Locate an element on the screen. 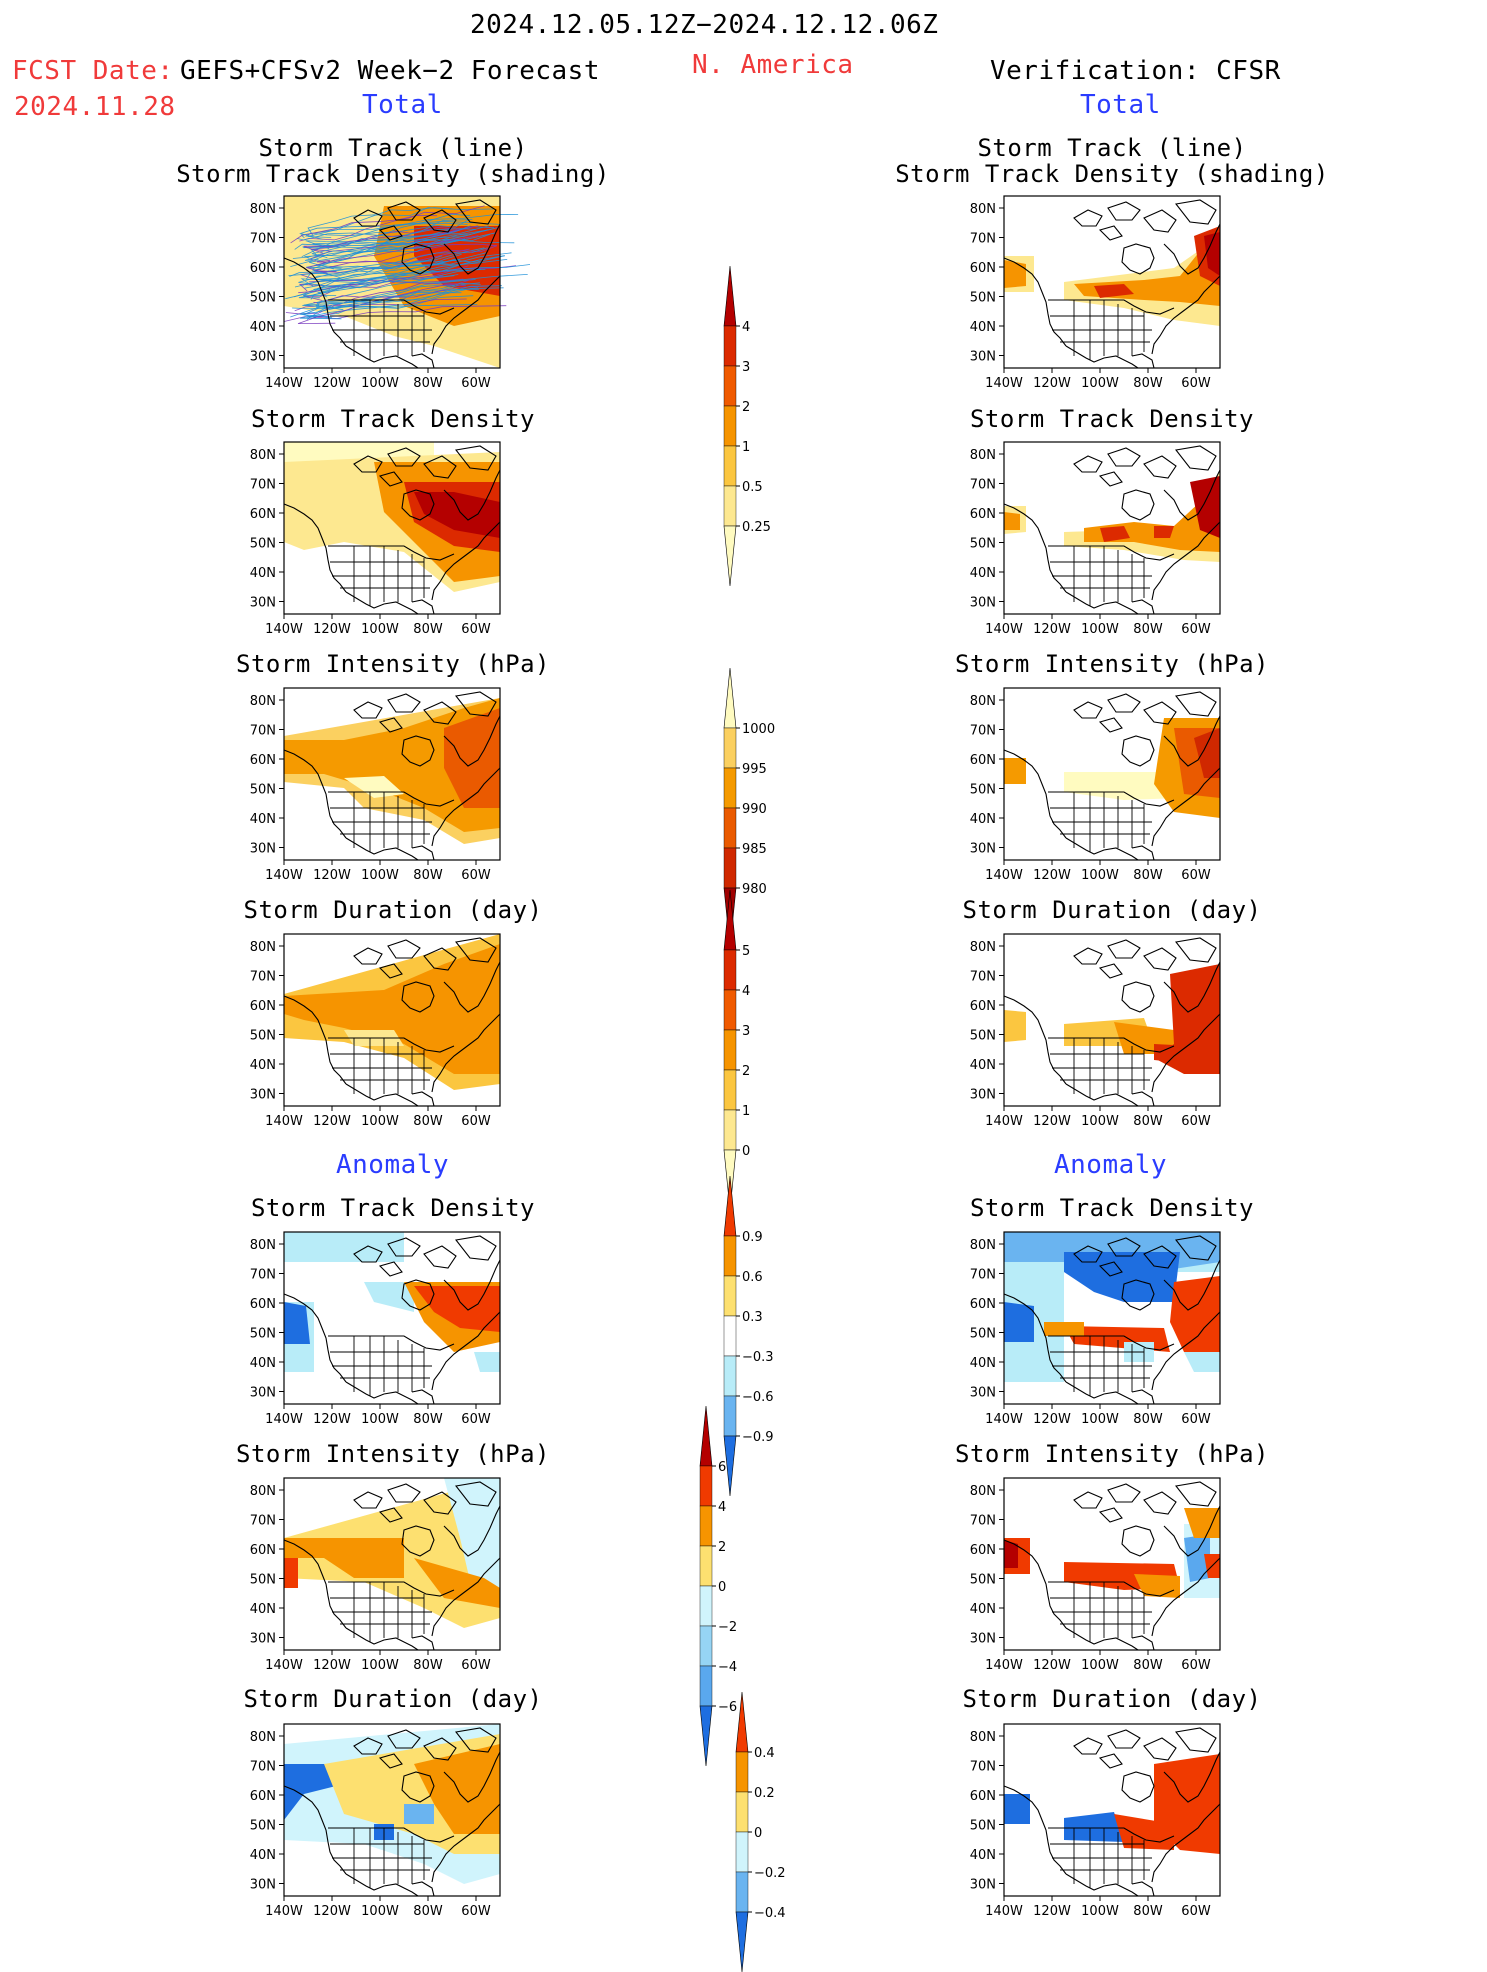  map-track-forecast: 80N 70N 60N 50N 40N 30N 140W 120W 100W 80W 60W is located at coordinates (390, 293).